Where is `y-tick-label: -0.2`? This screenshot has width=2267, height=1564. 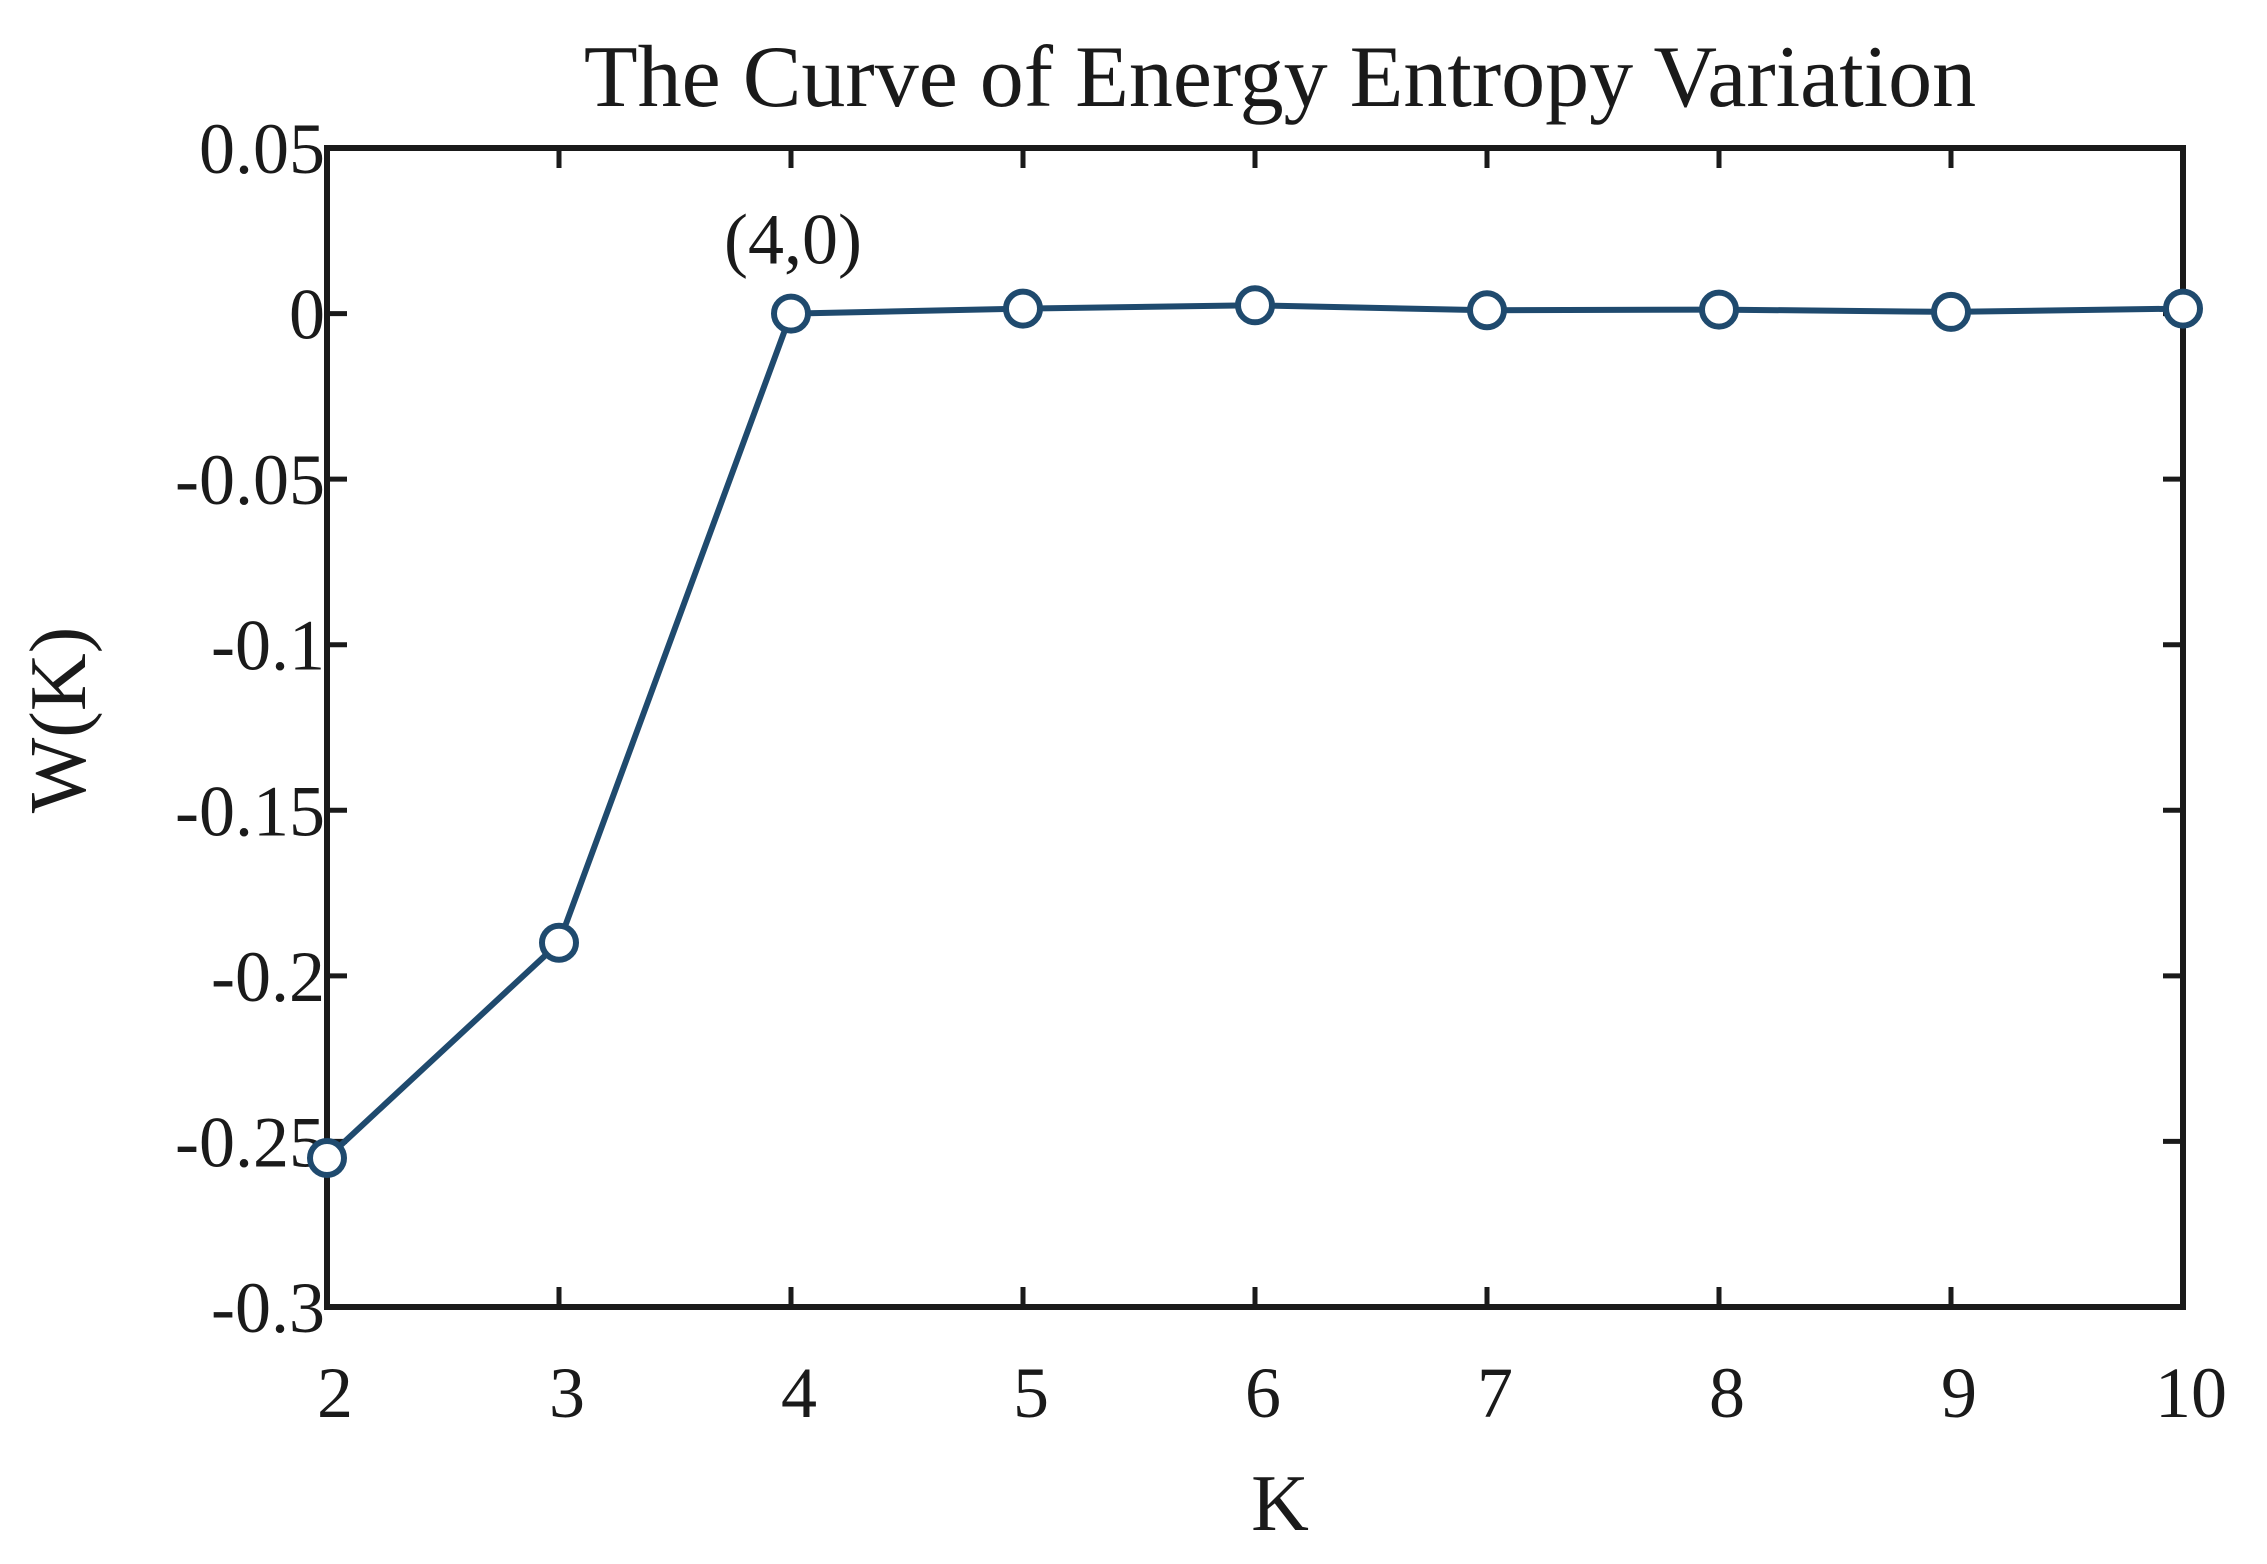
y-tick-label: -0.2 is located at coordinates (268, 977).